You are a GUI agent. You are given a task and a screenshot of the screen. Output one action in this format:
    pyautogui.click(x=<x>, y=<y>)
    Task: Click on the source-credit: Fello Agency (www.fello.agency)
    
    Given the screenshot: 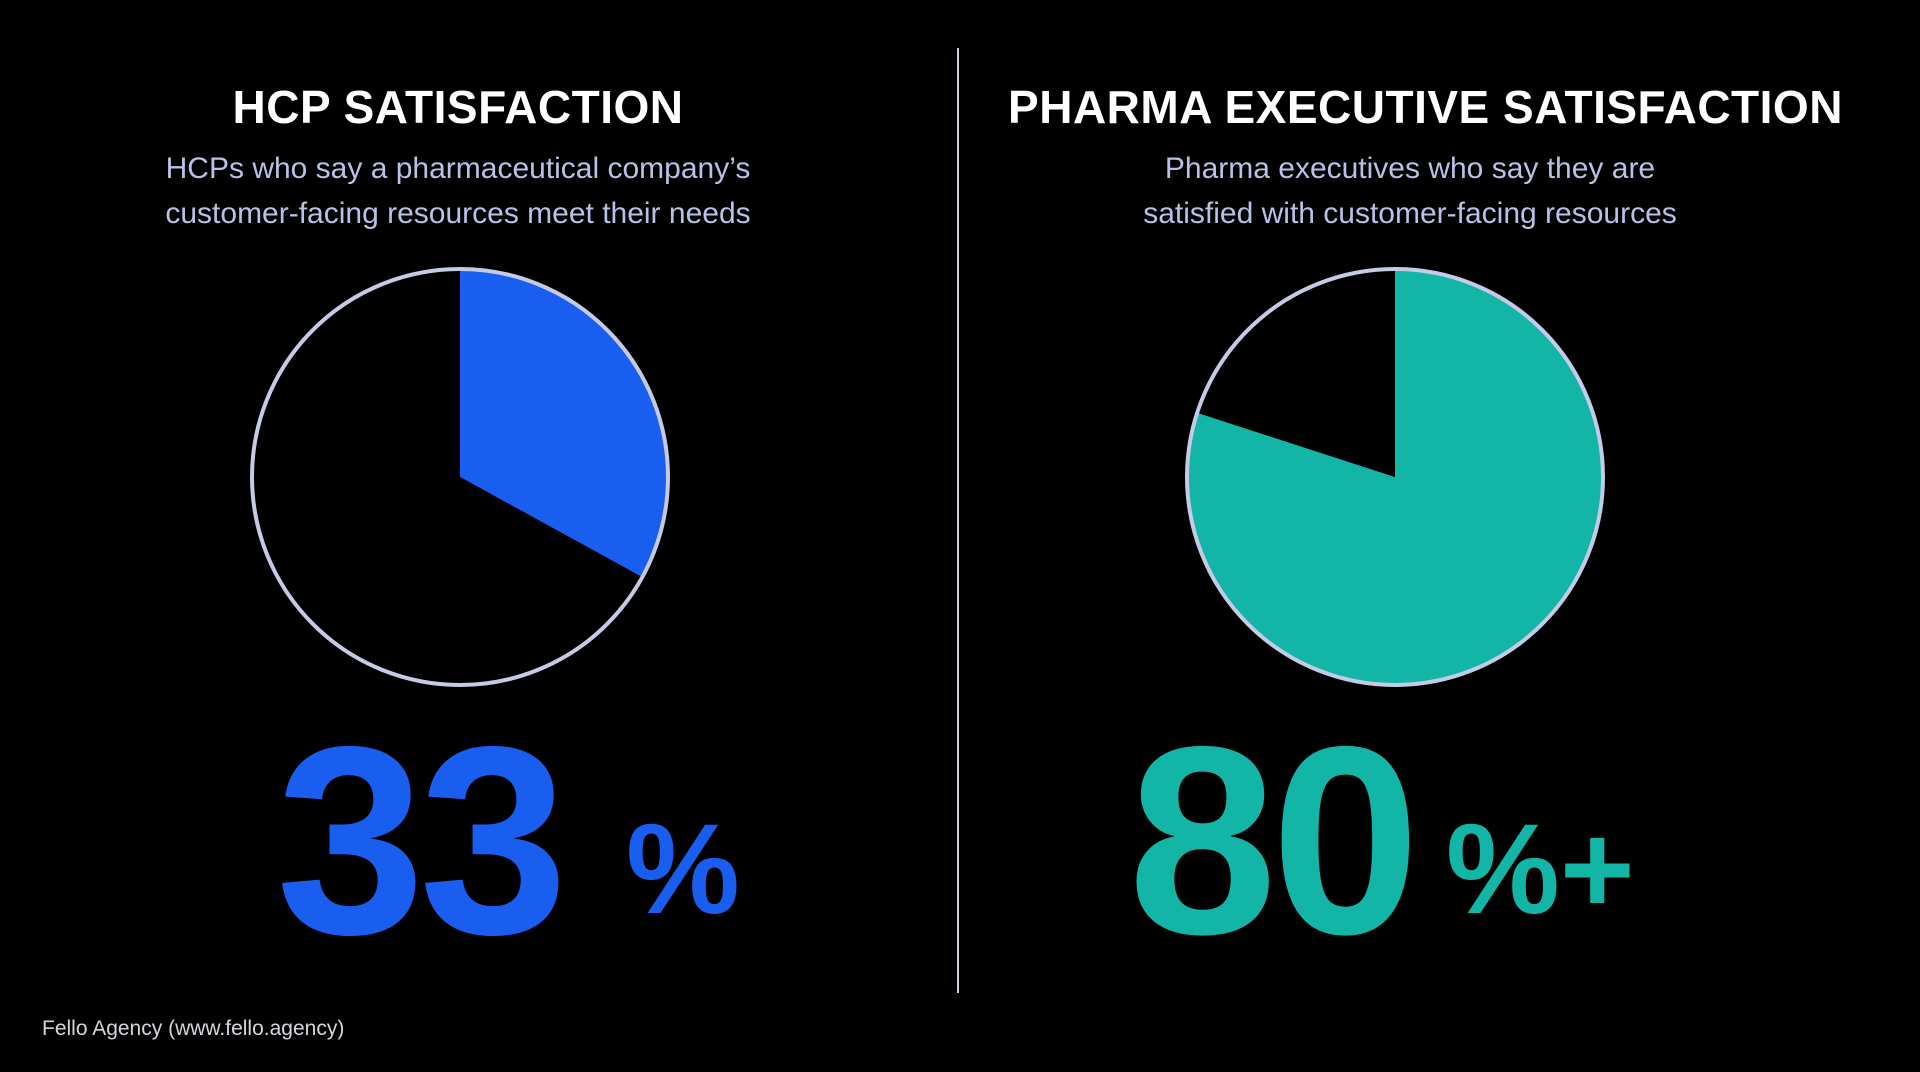 What is the action you would take?
    pyautogui.click(x=193, y=1028)
    